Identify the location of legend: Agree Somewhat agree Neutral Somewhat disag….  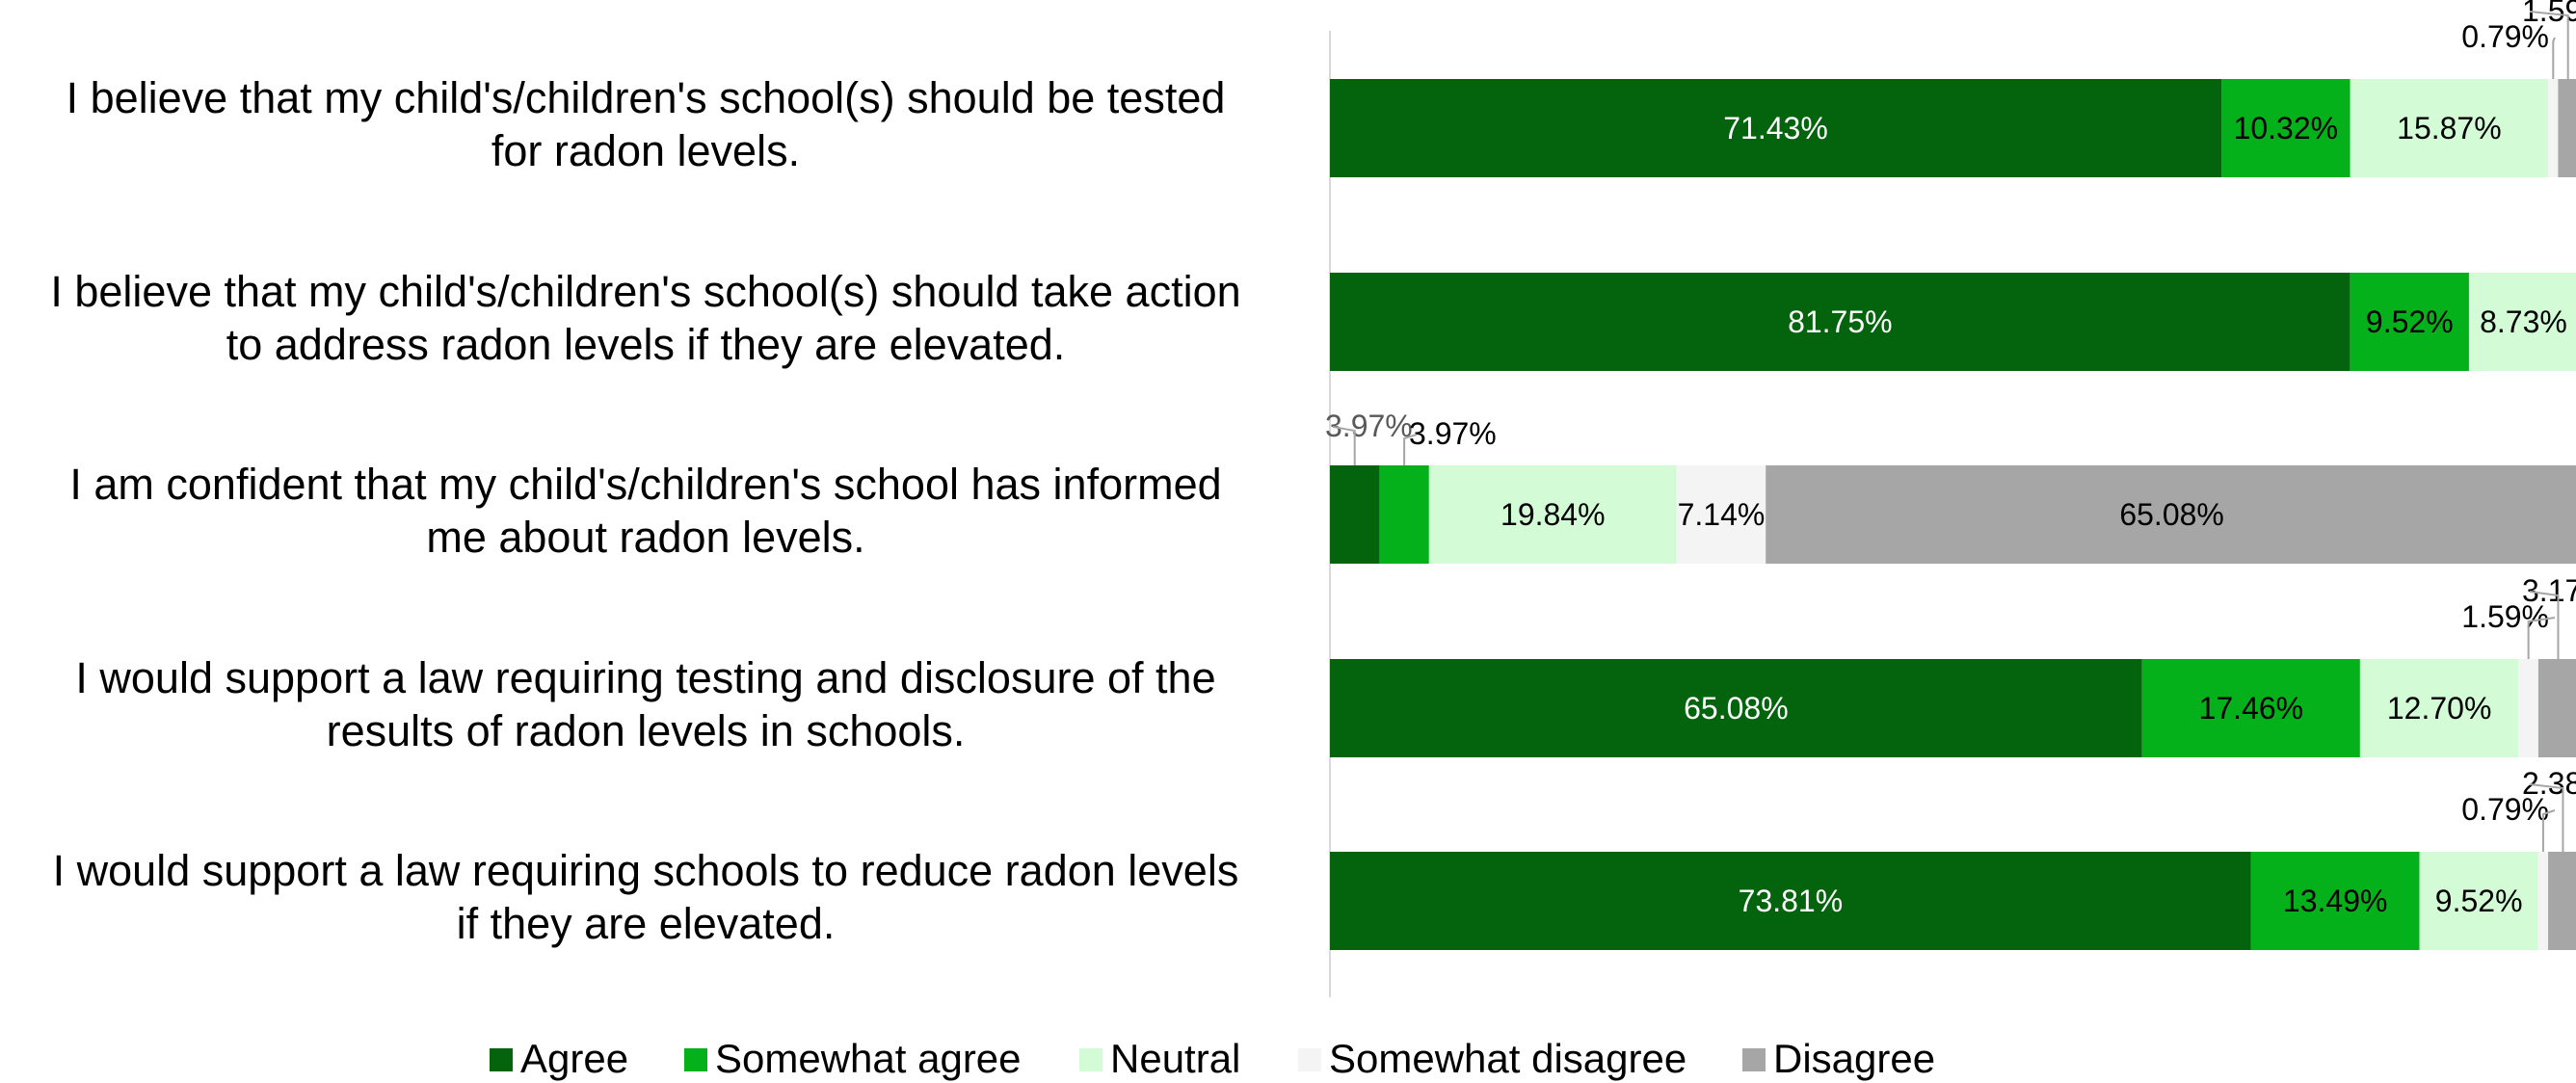
(1212, 1058).